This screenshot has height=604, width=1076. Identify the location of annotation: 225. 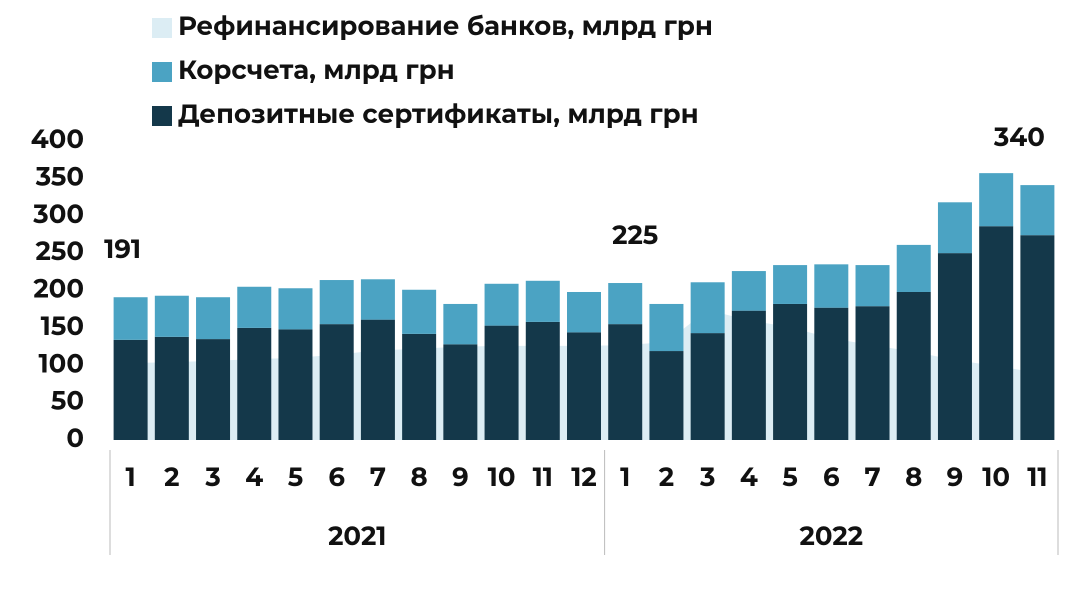
(635, 235).